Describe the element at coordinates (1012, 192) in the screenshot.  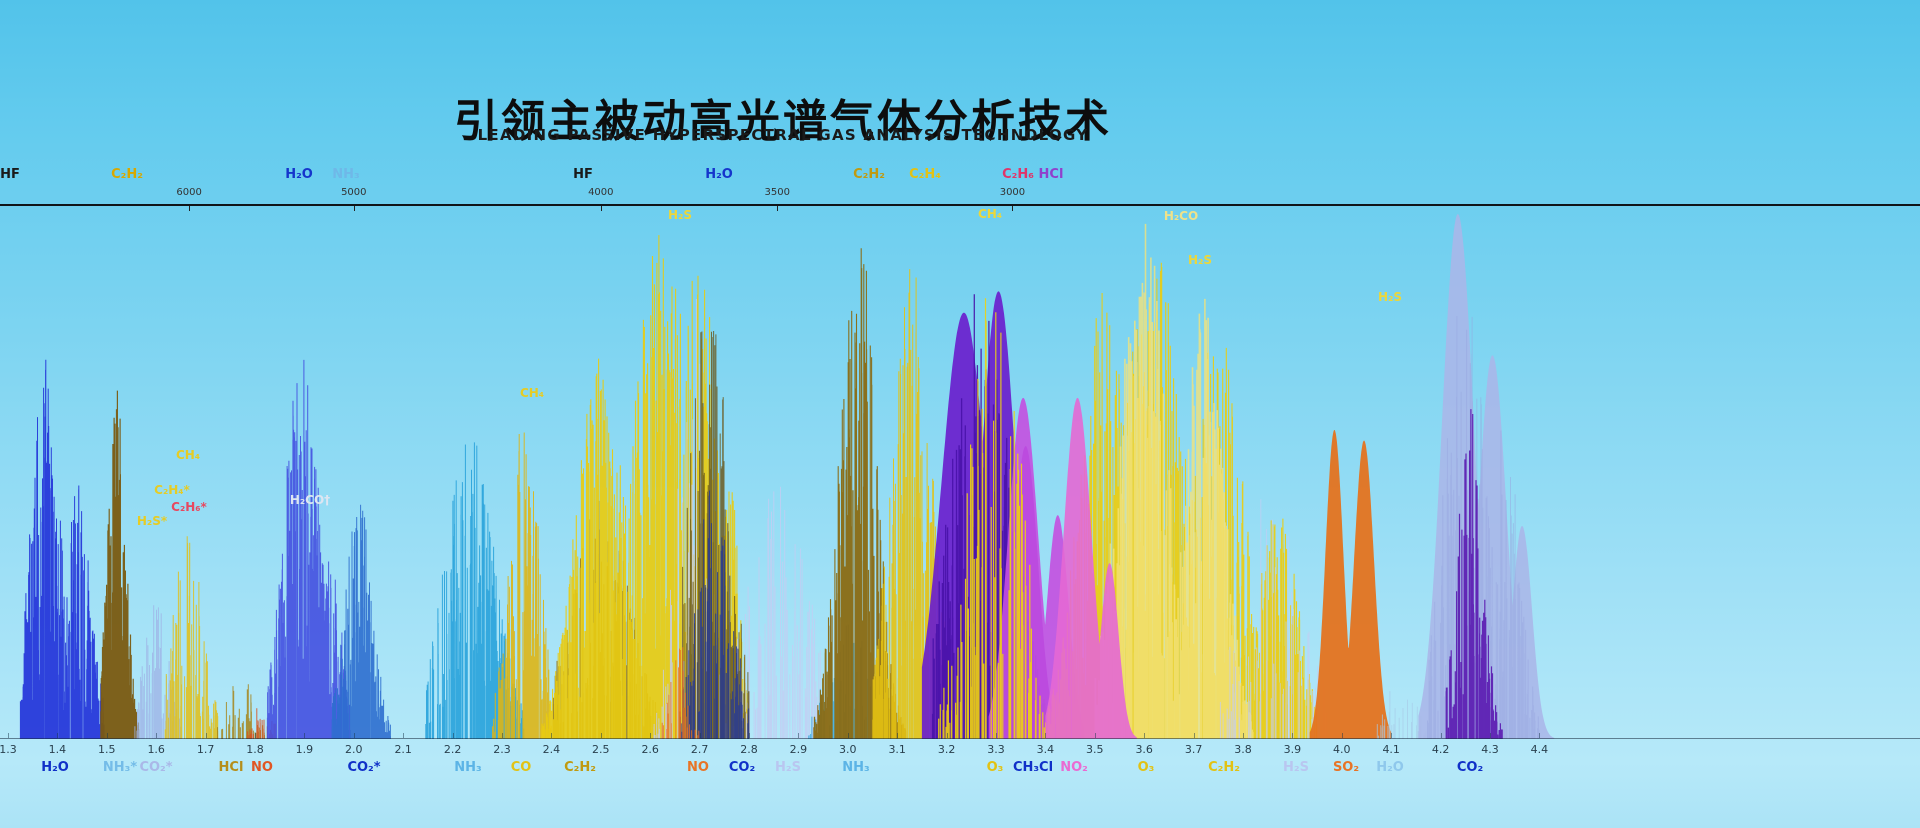
I see `wavenumber-tick-label: 3000` at that location.